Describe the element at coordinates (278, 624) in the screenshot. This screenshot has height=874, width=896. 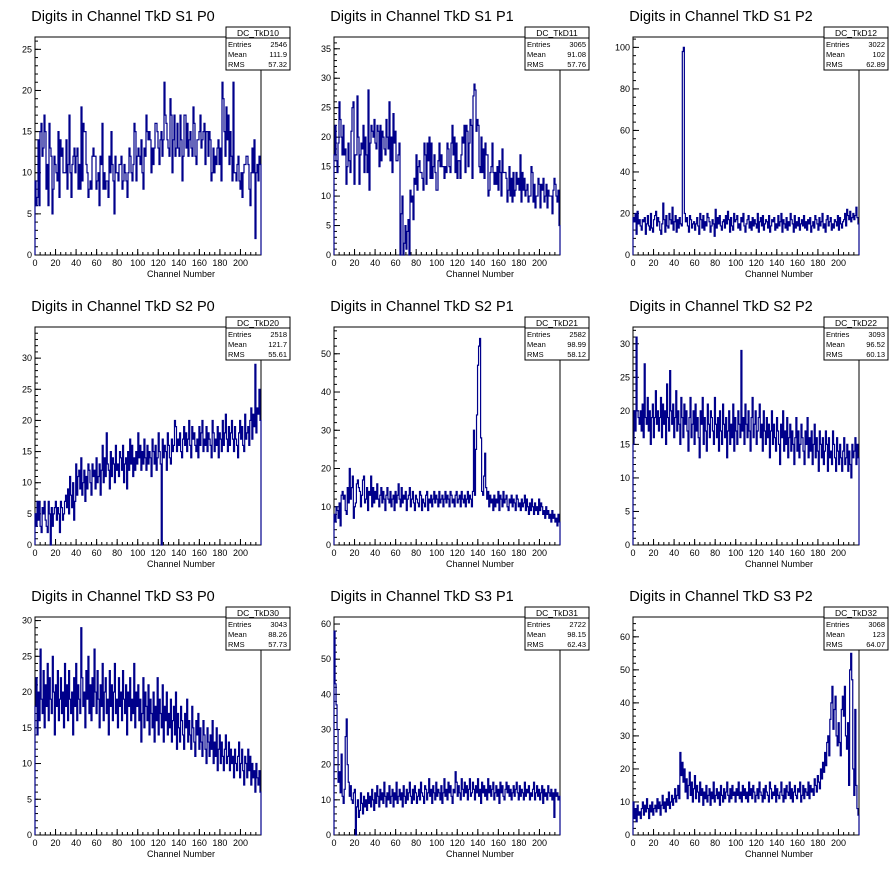
I see `stats-value: 3043` at that location.